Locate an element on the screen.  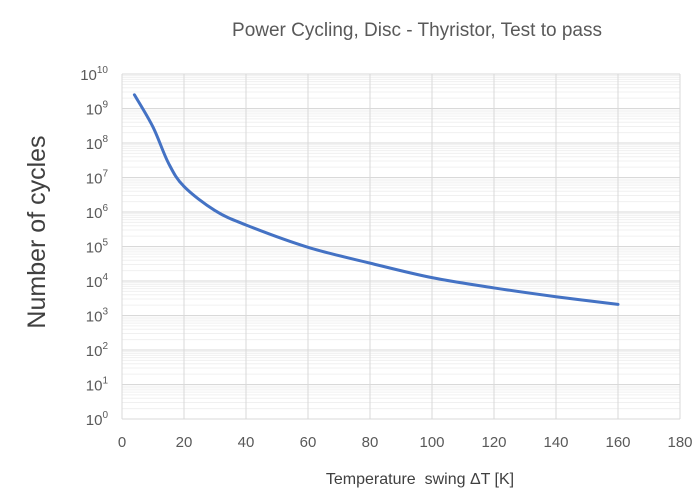
y-tick-label: 10⁵ is located at coordinates (97, 247).